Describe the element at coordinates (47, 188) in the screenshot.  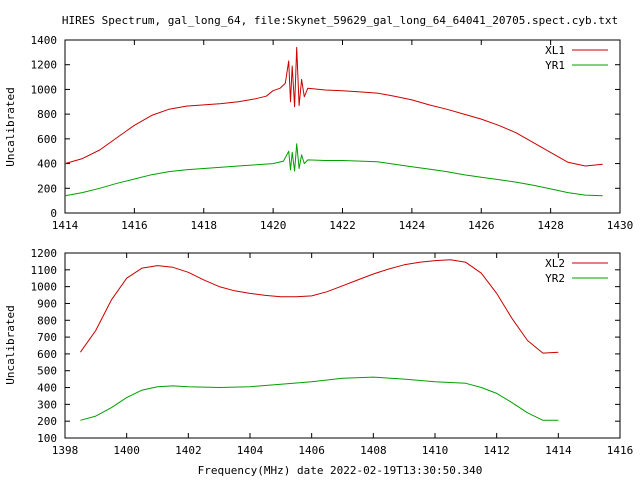
I see `top-y-tick-label: 200` at that location.